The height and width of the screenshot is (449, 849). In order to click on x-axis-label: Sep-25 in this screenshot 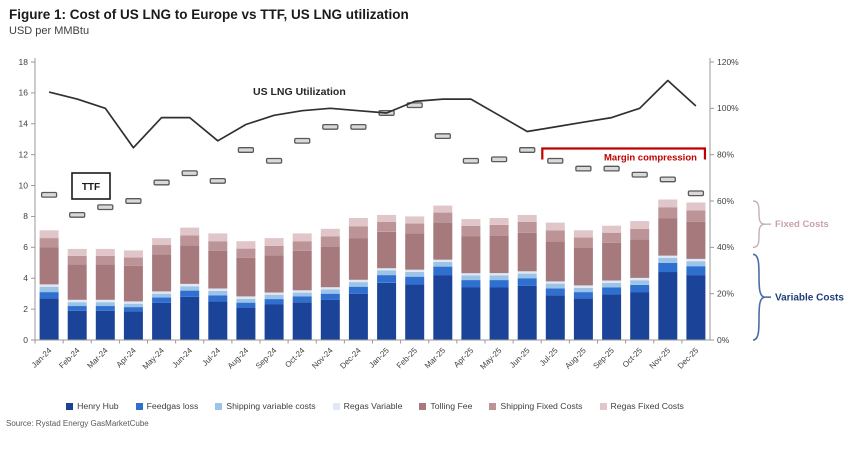, I will do `click(603, 358)`.